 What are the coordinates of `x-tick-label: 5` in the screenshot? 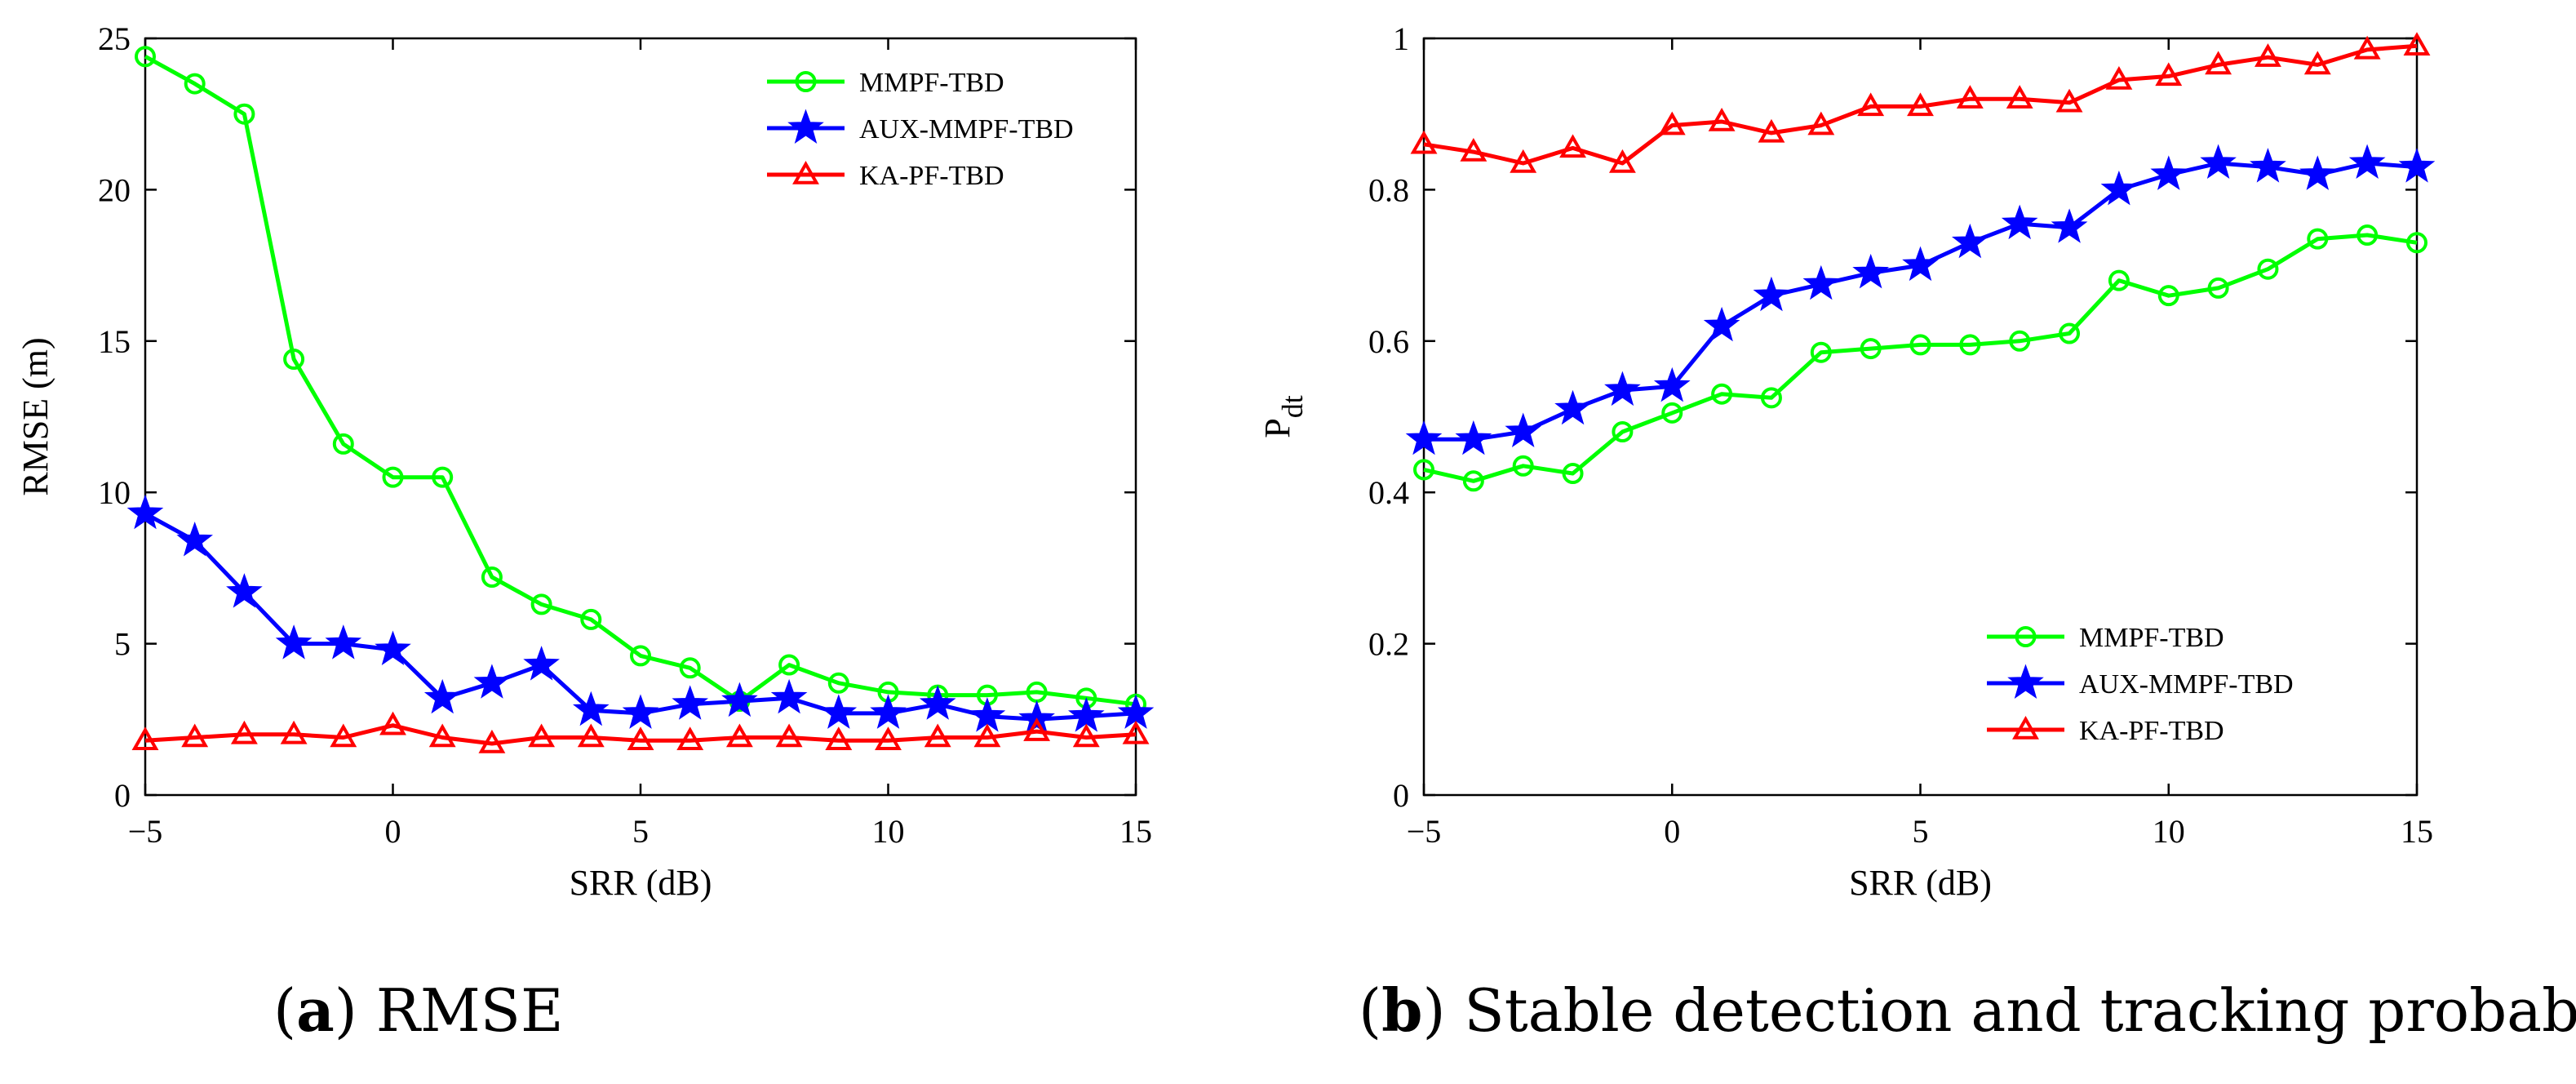 It's located at (1921, 832).